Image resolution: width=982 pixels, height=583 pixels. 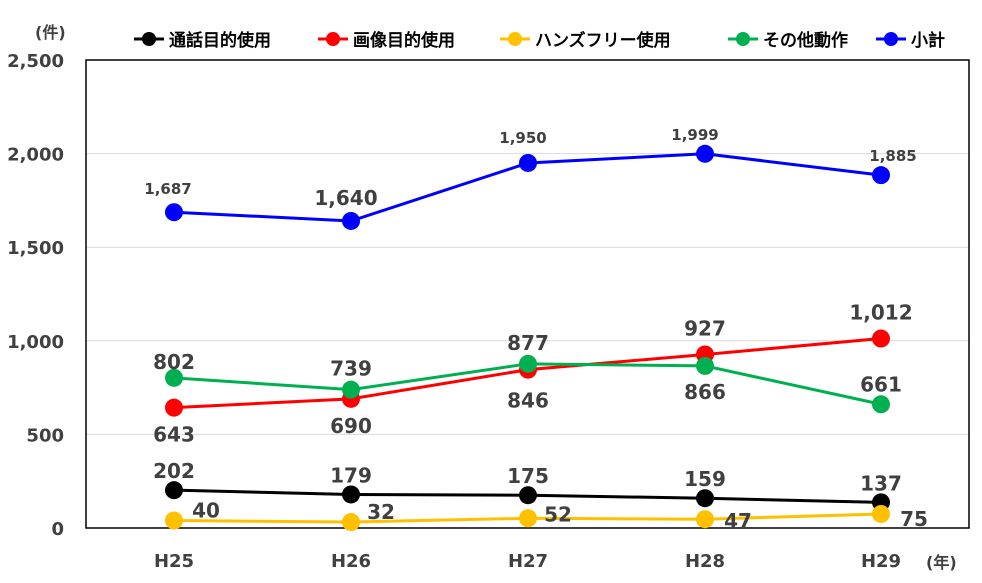 I want to click on data-label: 739, so click(x=351, y=369).